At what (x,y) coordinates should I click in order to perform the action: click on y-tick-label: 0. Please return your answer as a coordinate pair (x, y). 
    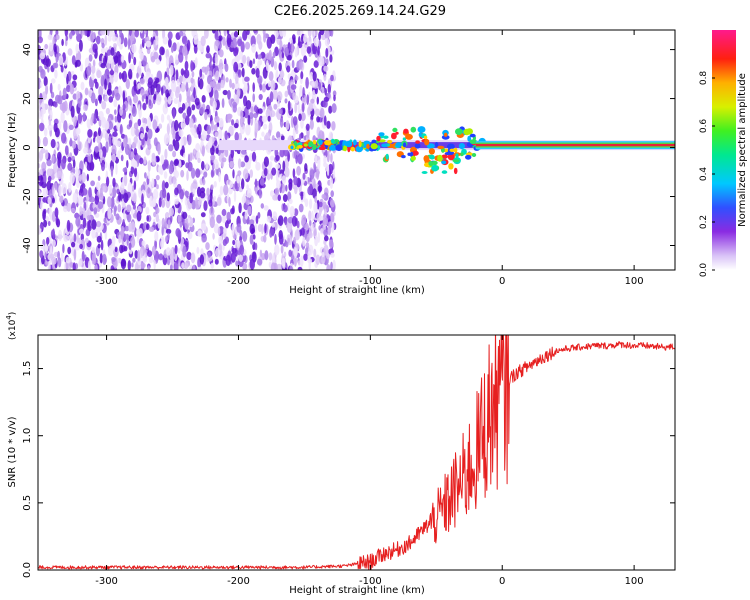
    Looking at the image, I should click on (27, 147).